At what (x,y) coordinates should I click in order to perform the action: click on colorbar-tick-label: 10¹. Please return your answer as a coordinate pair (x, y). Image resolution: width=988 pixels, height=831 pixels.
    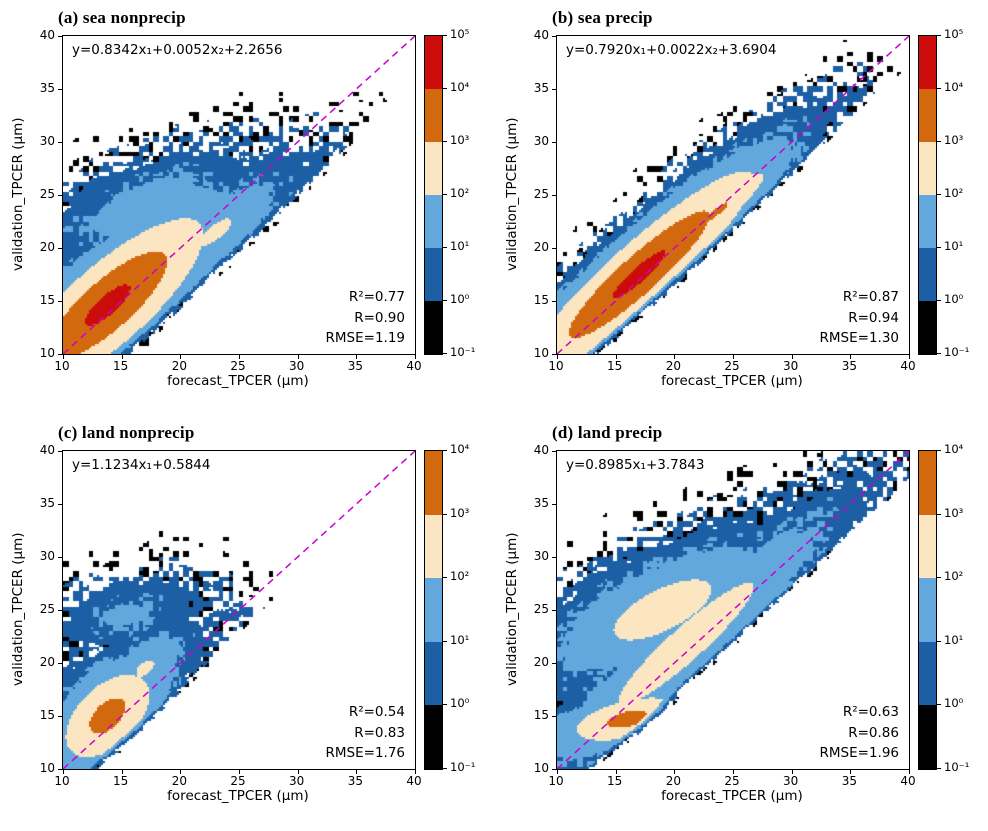
    Looking at the image, I should click on (954, 246).